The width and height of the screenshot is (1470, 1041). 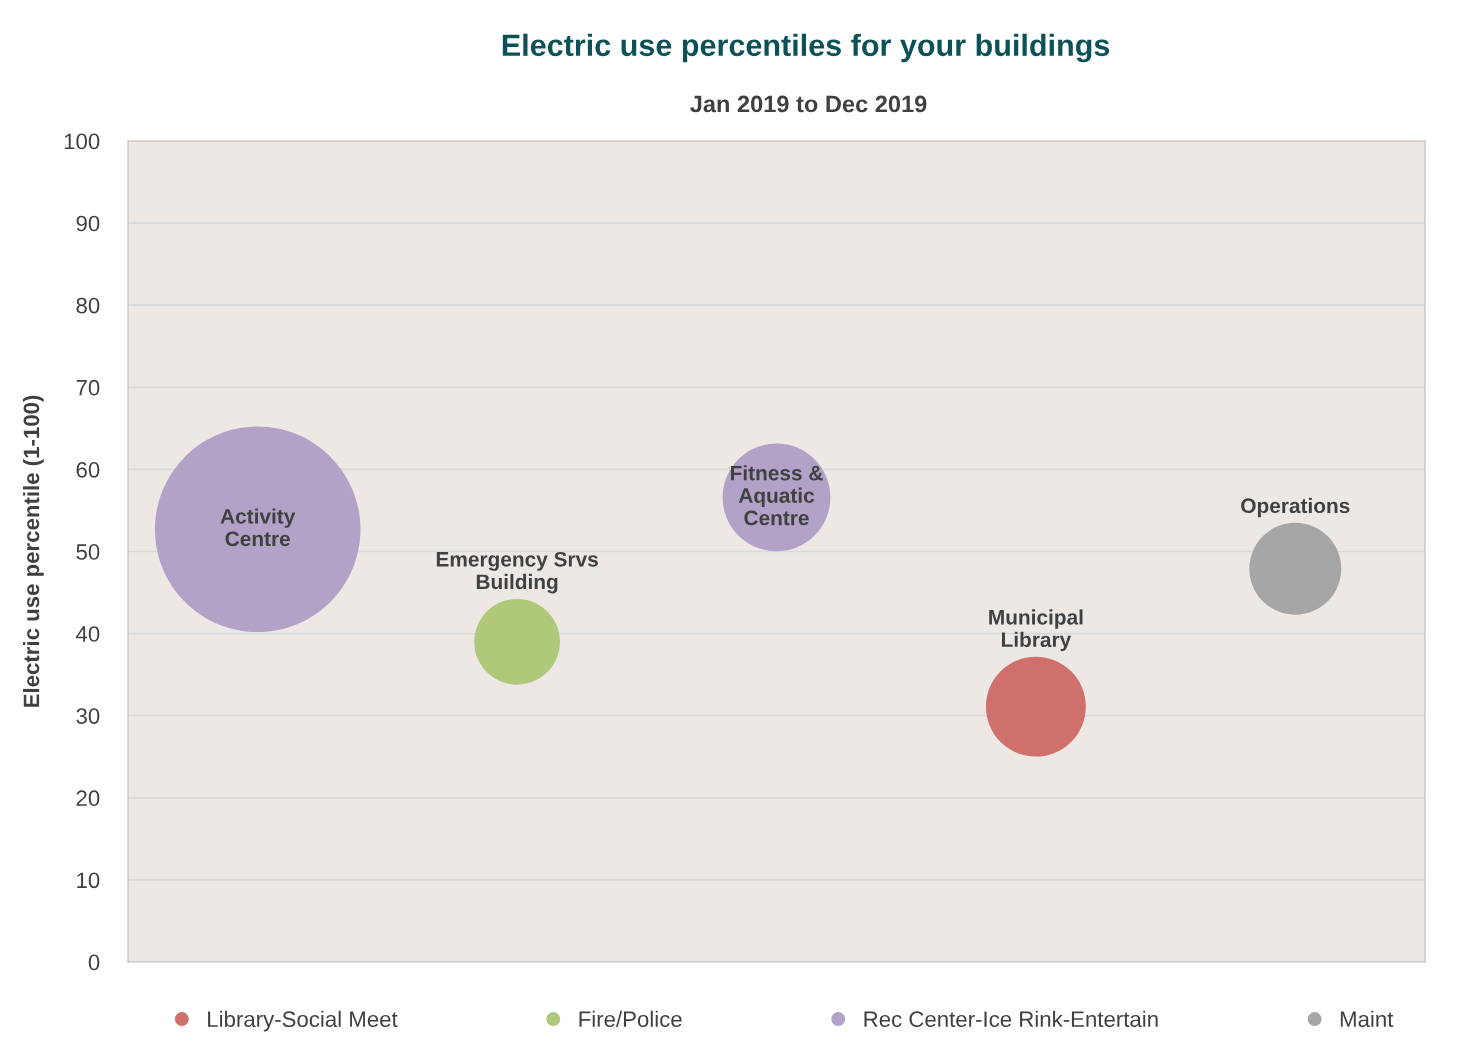 What do you see at coordinates (88, 223) in the screenshot?
I see `y-tick-label: 90` at bounding box center [88, 223].